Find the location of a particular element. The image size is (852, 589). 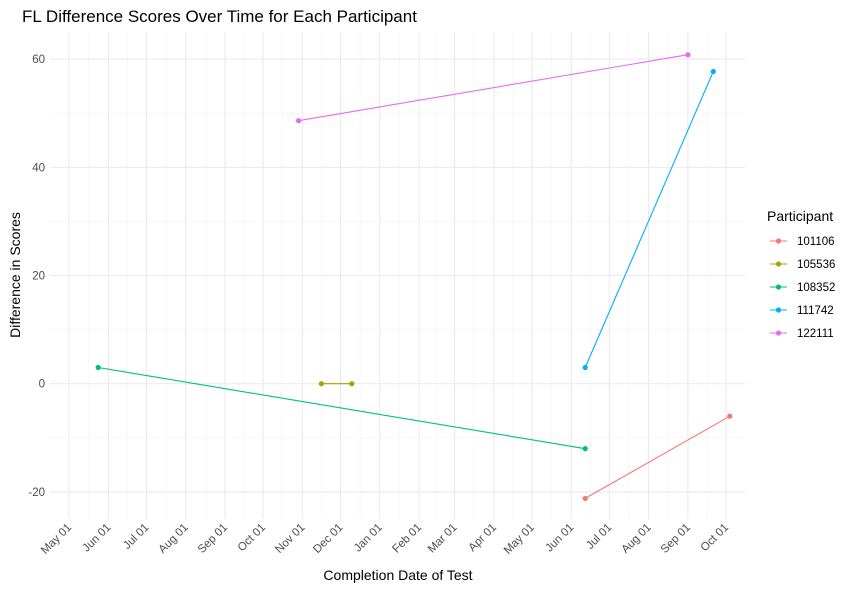

x-tick-label: Dec 01 is located at coordinates (328, 539).